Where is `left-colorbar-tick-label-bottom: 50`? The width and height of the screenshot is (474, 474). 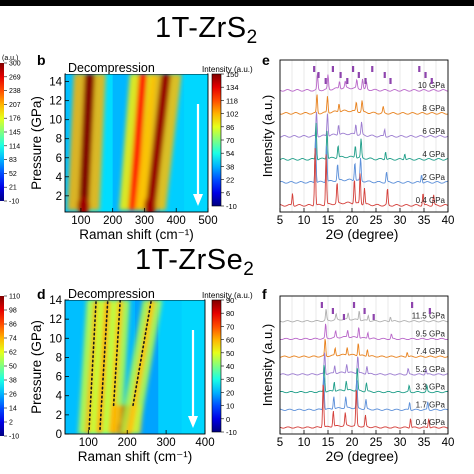
left-colorbar-tick-label-bottom: 50 is located at coordinates (13, 367).